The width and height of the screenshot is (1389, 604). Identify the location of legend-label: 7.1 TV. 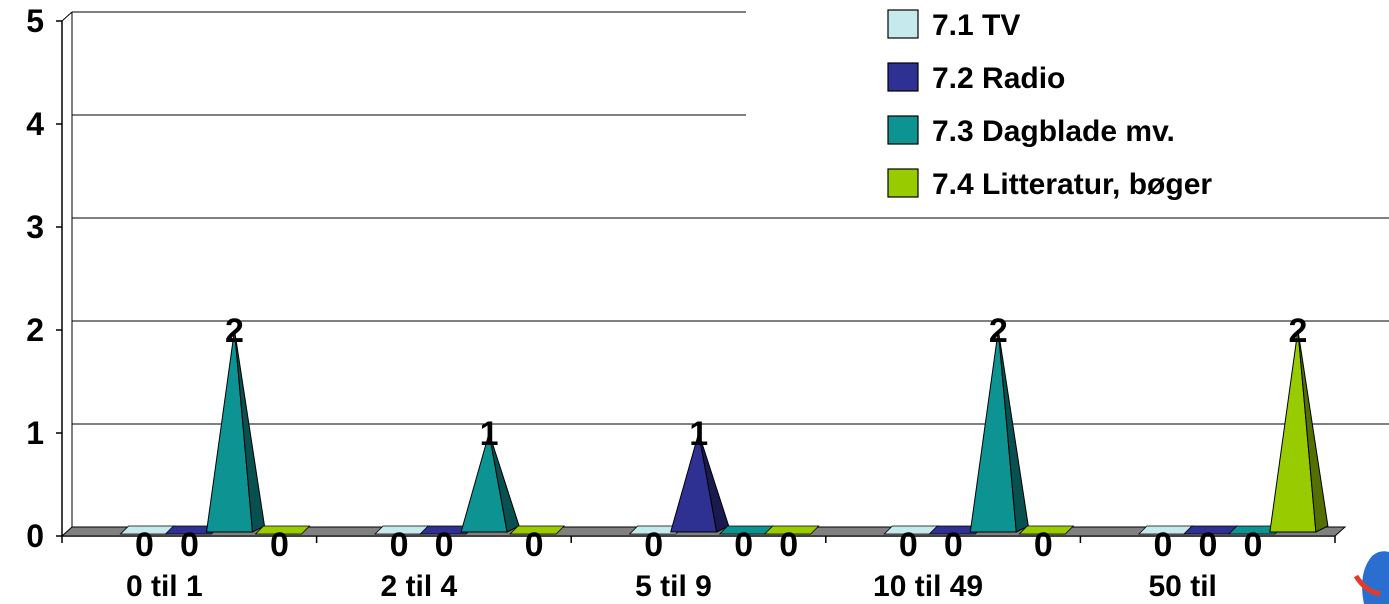
(976, 25).